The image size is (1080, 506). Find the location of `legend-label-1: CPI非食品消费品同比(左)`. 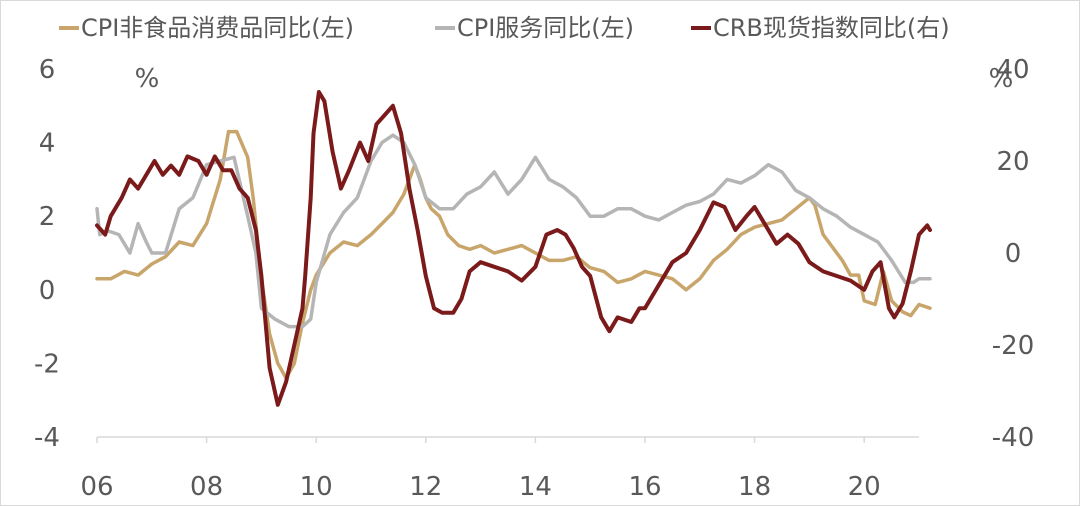

legend-label-1: CPI非食品消费品同比(左) is located at coordinates (217, 28).